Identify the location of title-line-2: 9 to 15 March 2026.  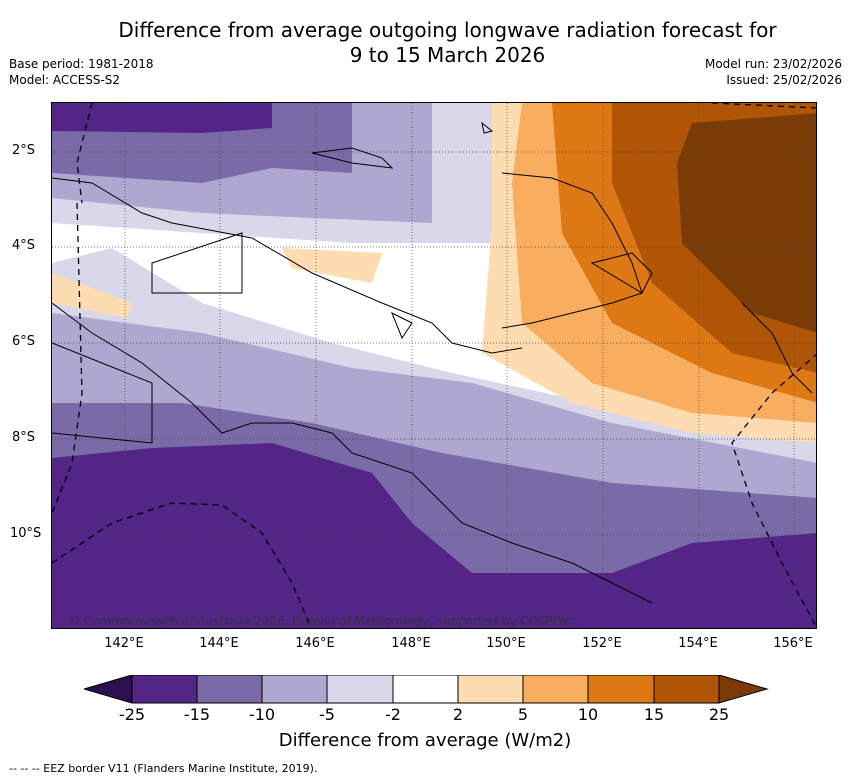
(447, 55).